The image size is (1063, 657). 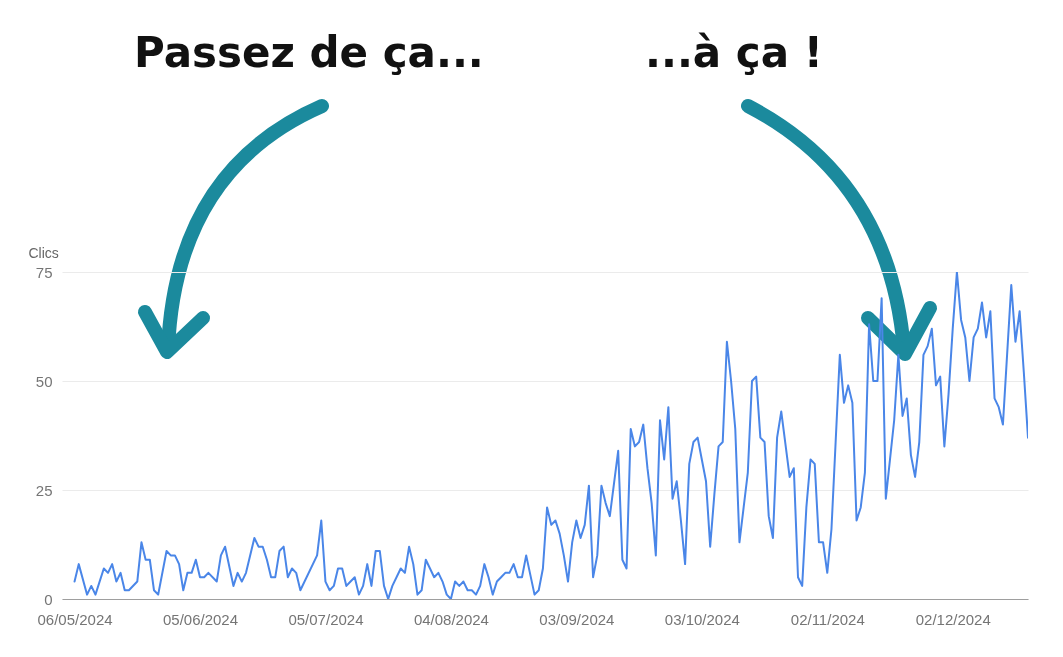 I want to click on text: ...à ça !, so click(x=734, y=52).